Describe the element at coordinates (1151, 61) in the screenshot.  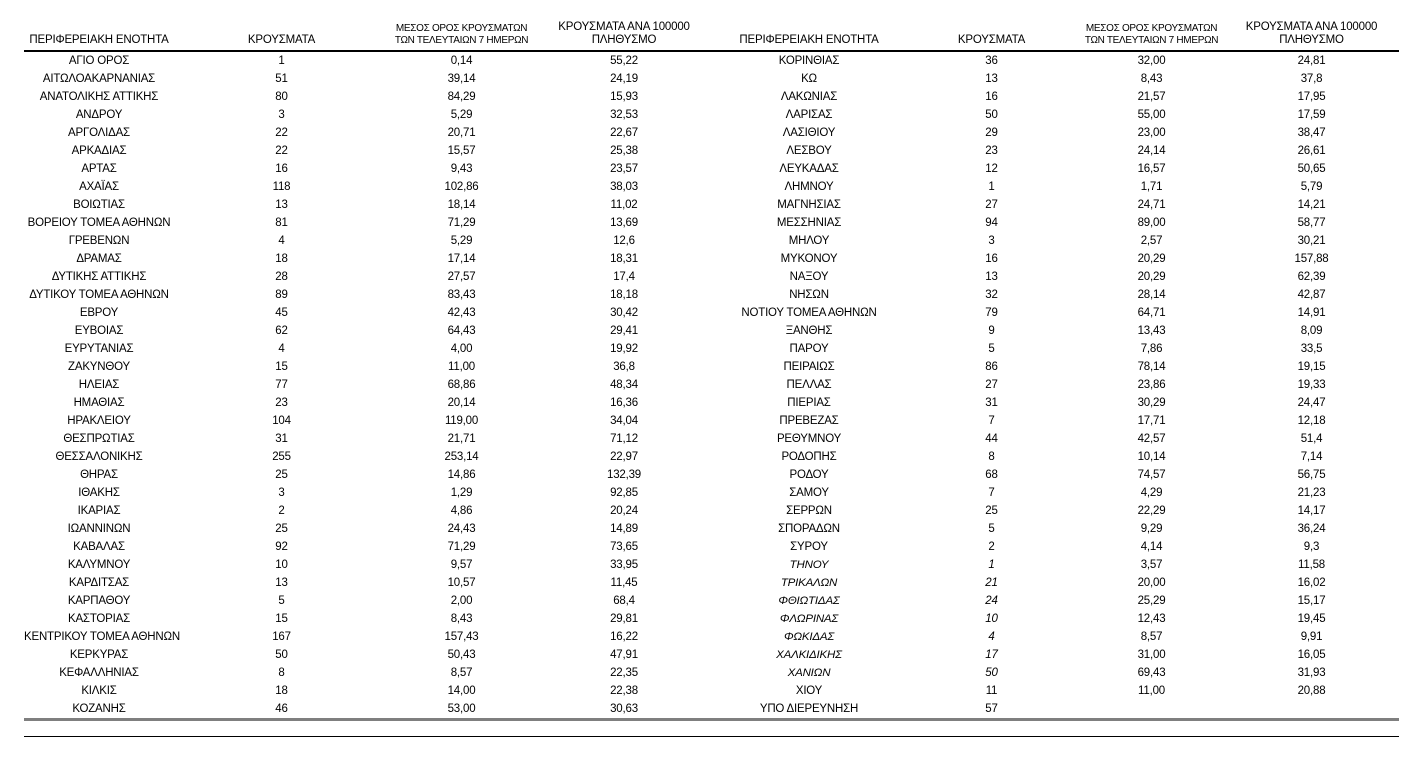
I see `cell-avg7: 32,00` at that location.